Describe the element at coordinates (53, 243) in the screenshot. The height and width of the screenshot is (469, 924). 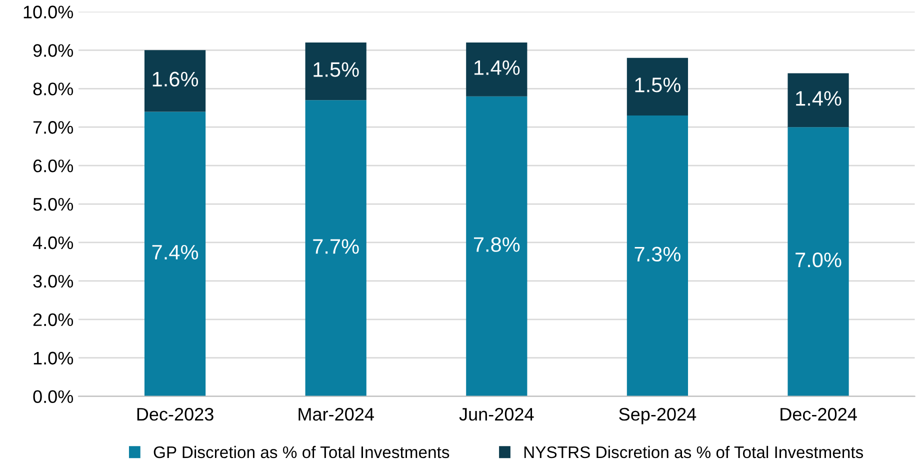
I see `y-tick-label: 4.0%` at that location.